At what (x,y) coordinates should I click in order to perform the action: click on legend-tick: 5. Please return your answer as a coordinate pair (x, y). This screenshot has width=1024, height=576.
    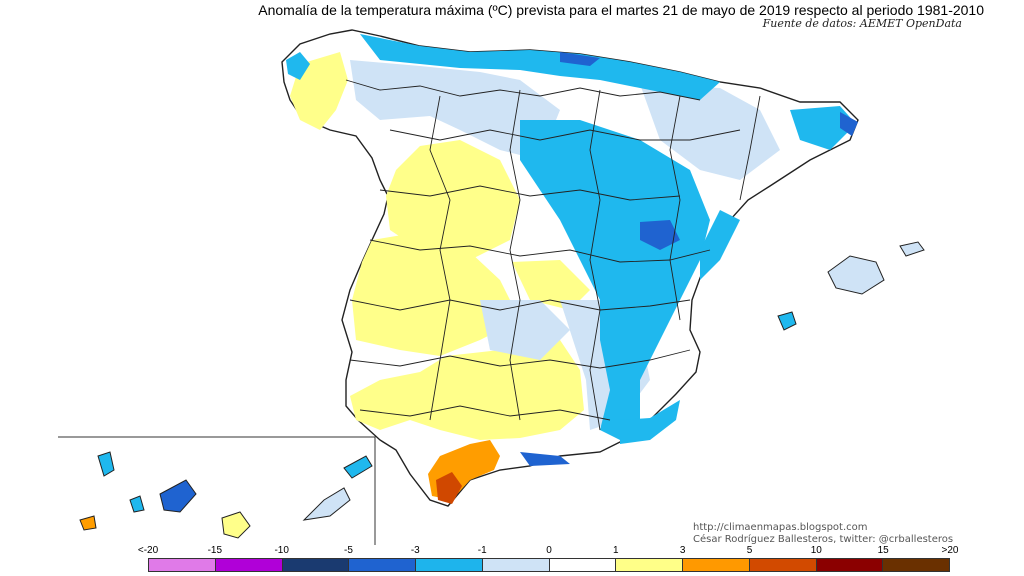
    Looking at the image, I should click on (749, 550).